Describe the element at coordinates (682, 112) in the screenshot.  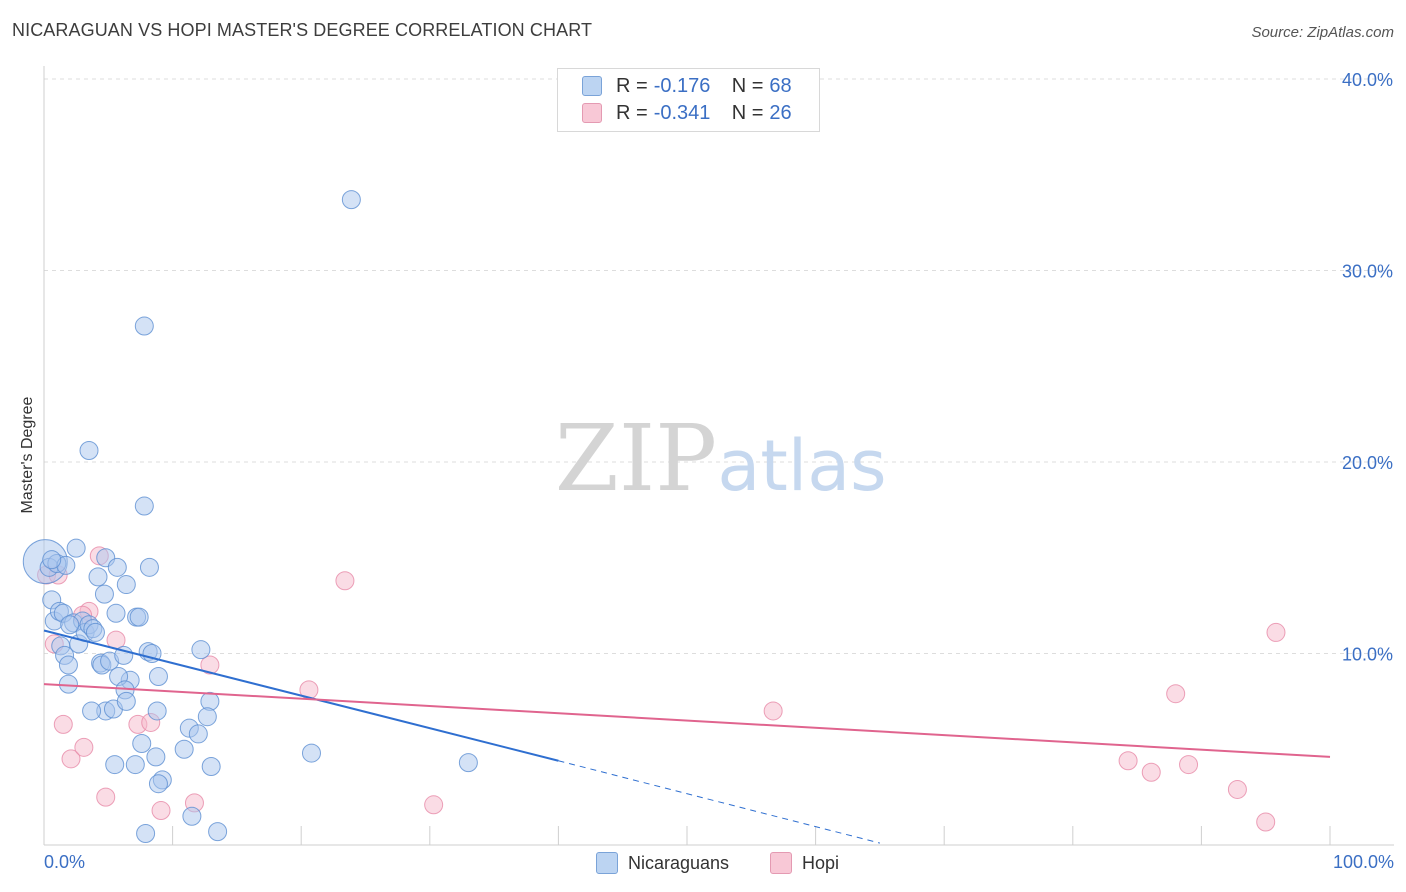
I see `legend-r-value: -0.341` at that location.